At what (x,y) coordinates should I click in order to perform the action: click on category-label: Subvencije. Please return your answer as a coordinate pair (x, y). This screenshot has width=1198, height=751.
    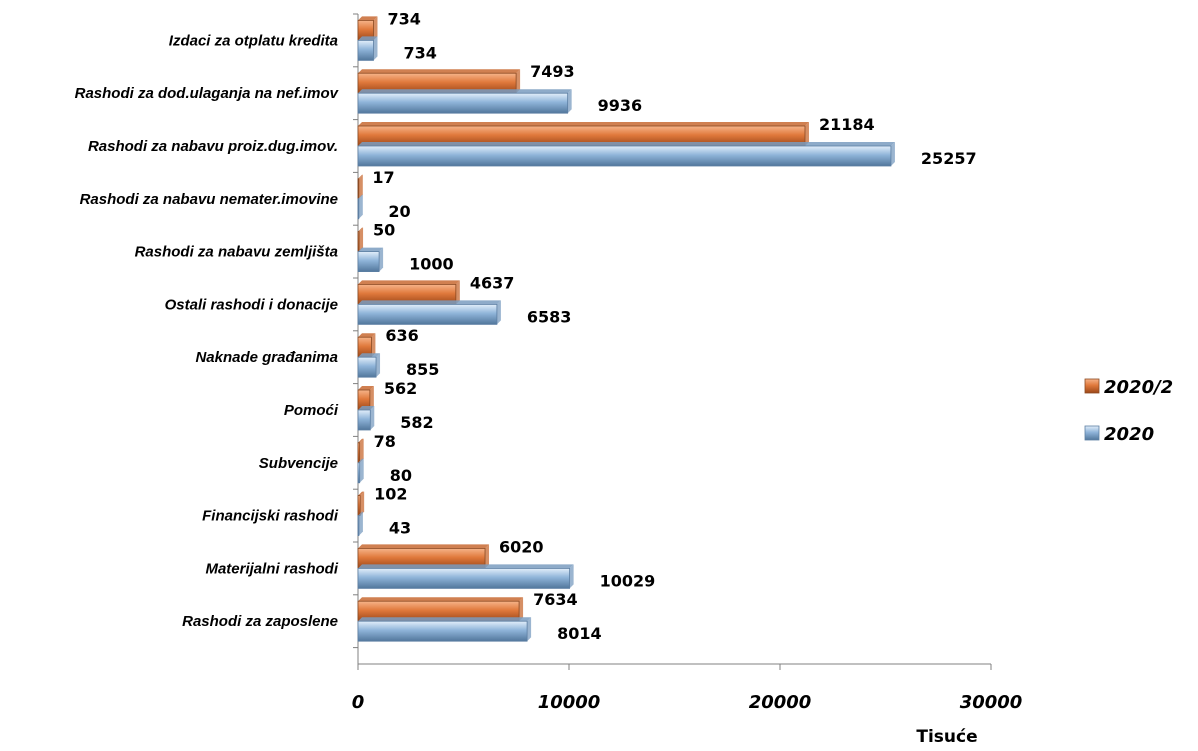
    Looking at the image, I should click on (298, 463).